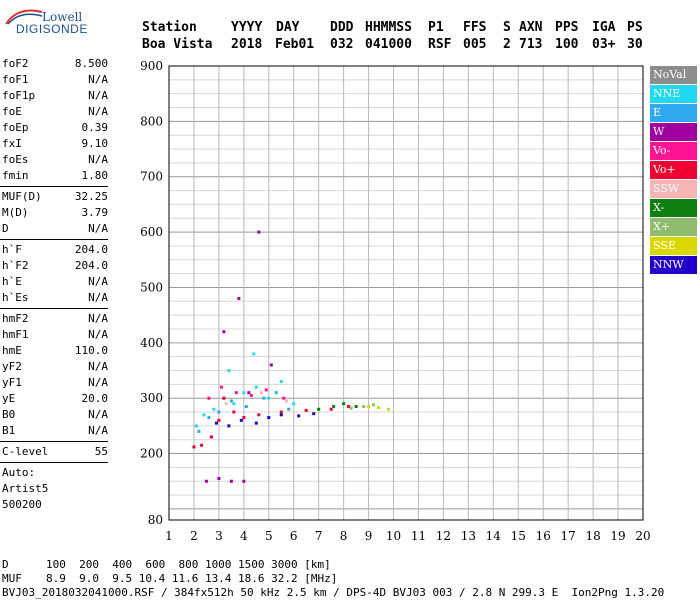 This screenshot has width=700, height=600. I want to click on param-name: h`E, so click(12, 281).